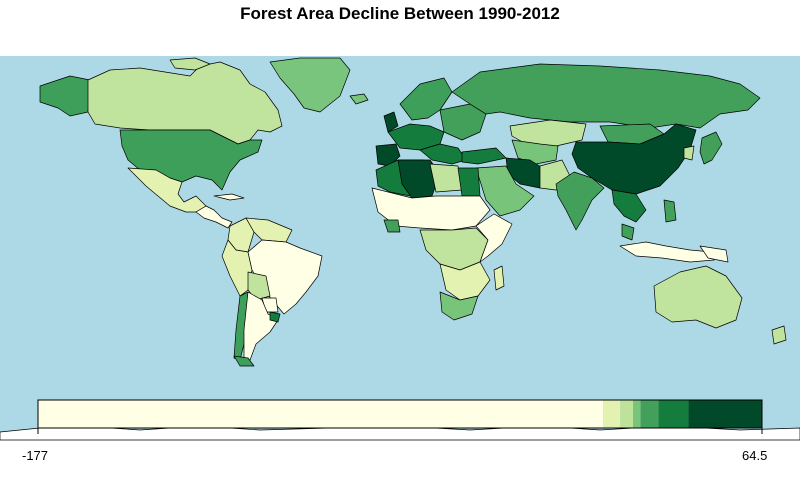 The height and width of the screenshot is (480, 800). Describe the element at coordinates (535, 152) in the screenshot. I see `country-central-asia` at that location.